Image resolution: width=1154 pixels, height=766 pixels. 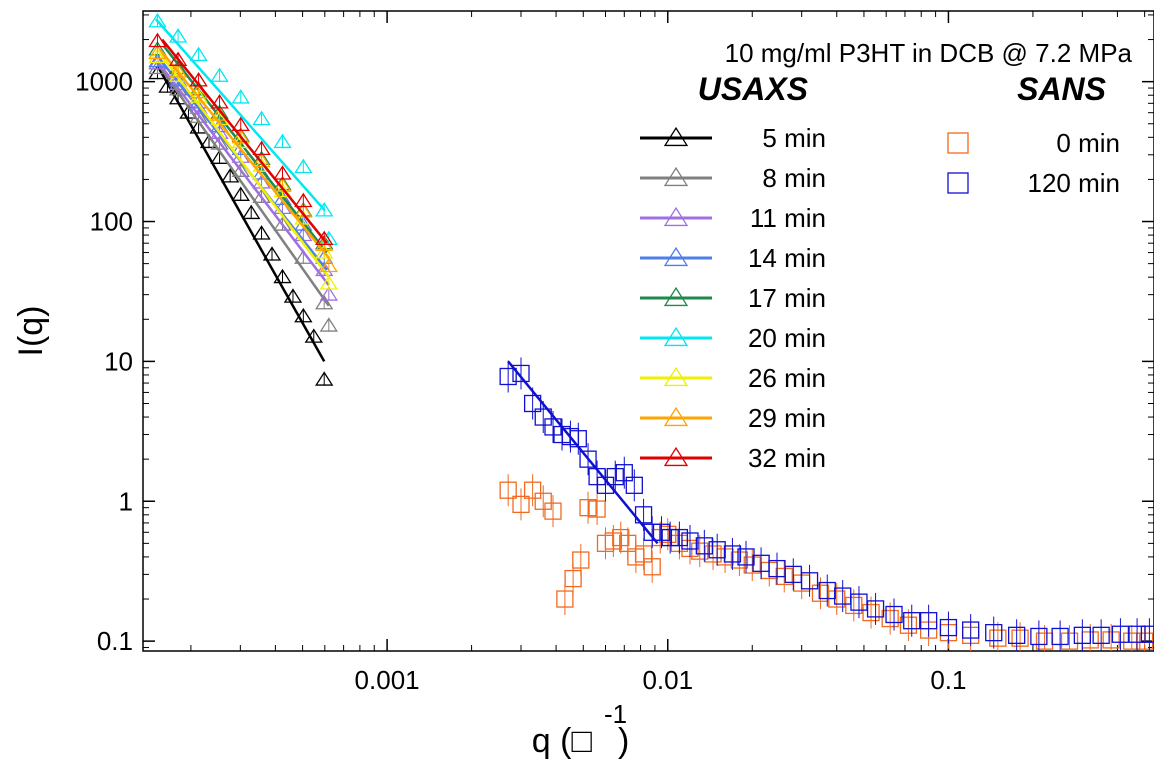 What do you see at coordinates (615, 714) in the screenshot?
I see `x-axis-title-superscript: -1` at bounding box center [615, 714].